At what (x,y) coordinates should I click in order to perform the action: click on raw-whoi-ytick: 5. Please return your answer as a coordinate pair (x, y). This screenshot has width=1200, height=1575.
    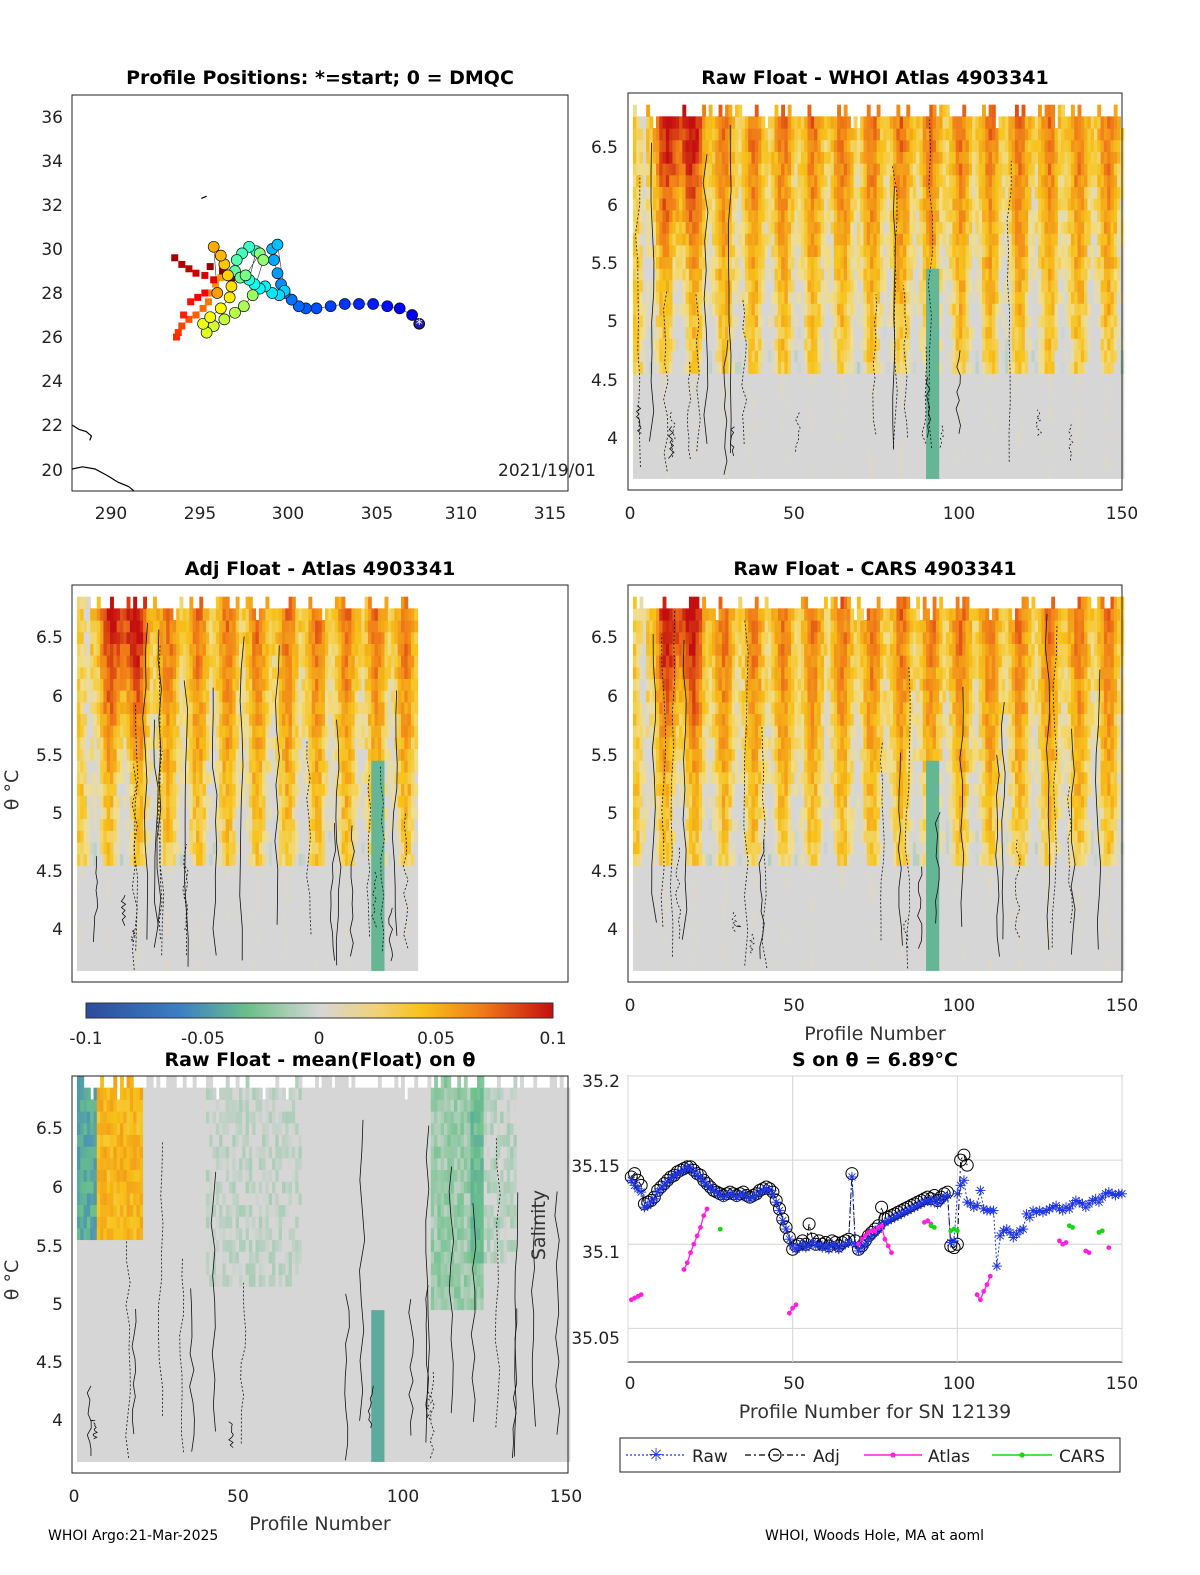
    Looking at the image, I should click on (612, 322).